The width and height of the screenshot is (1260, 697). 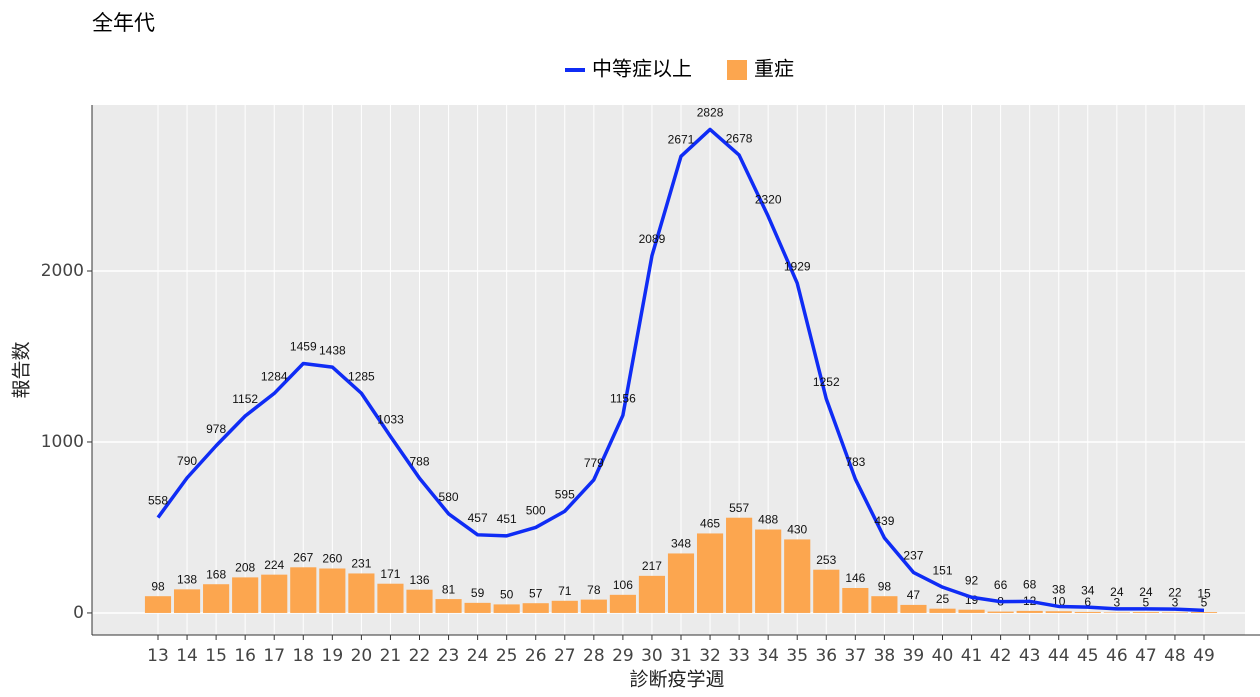 I want to click on bar-value-label: 231, so click(x=361, y=564).